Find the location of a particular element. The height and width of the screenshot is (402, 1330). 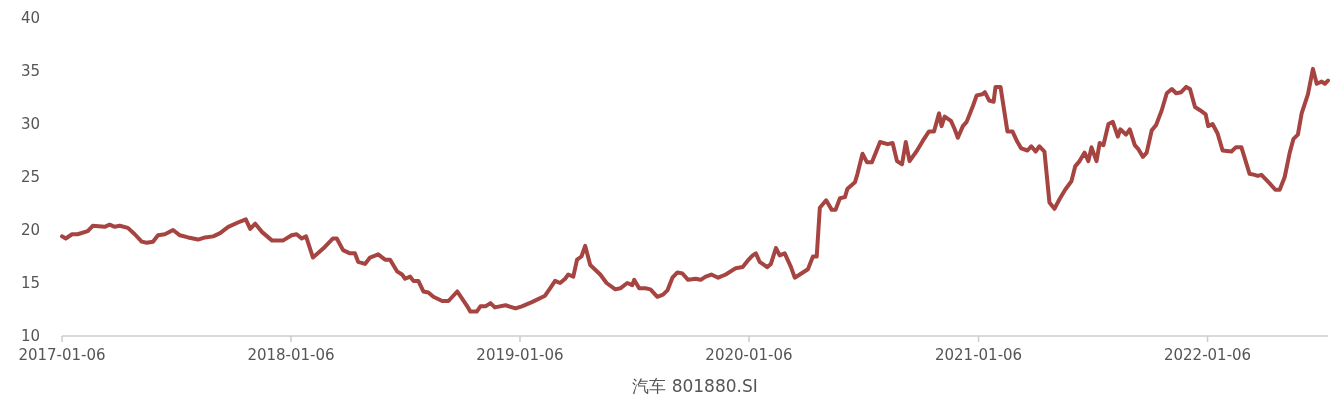

x-tick-label: 2021-01-06 is located at coordinates (978, 355).